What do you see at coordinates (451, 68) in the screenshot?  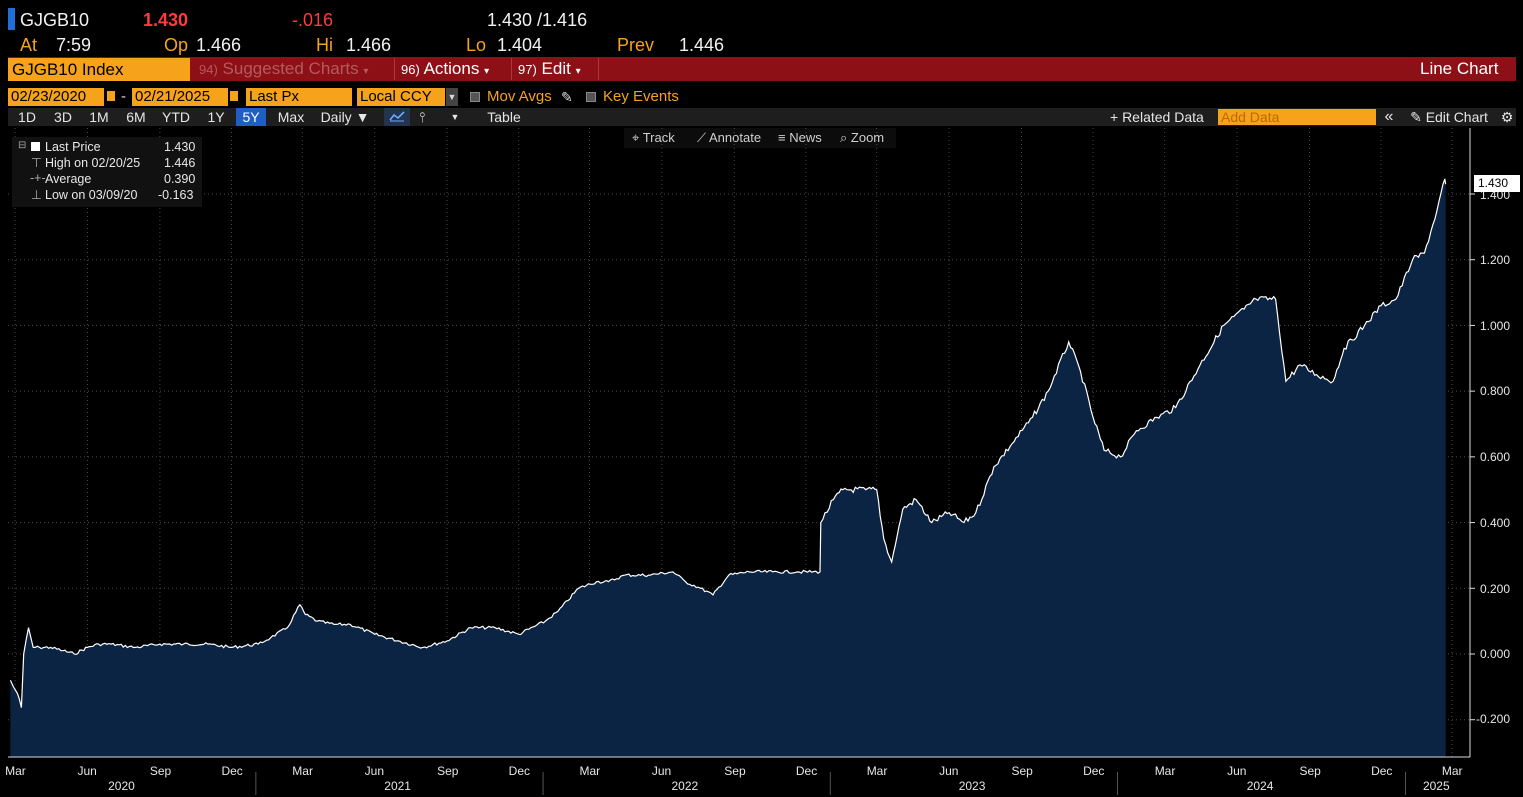 I see `actions-label: Actions` at bounding box center [451, 68].